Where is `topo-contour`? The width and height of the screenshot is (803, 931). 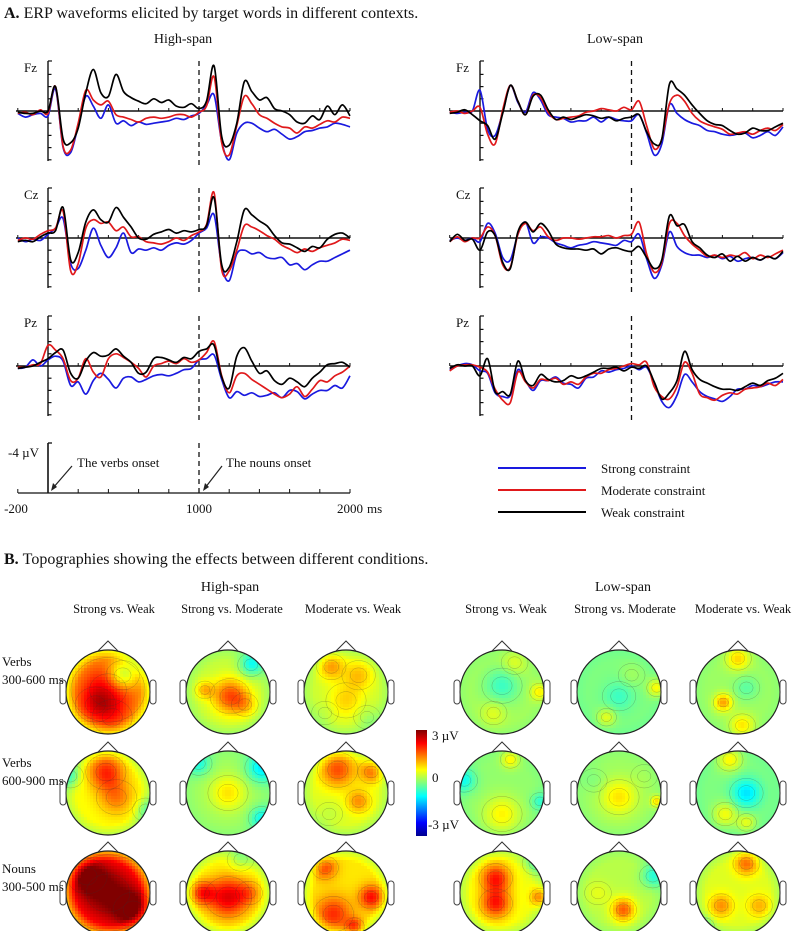
topo-contour is located at coordinates (331, 666).